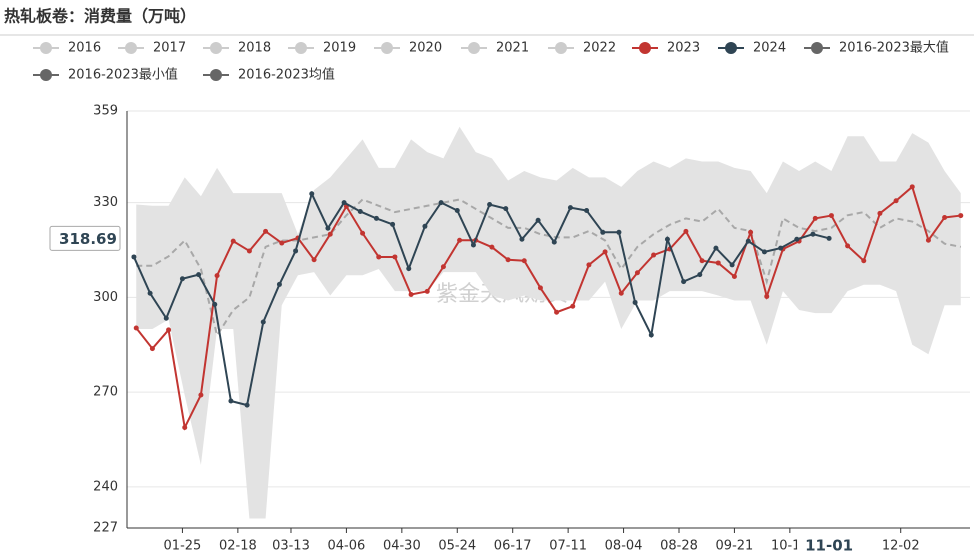 Image resolution: width=974 pixels, height=556 pixels. What do you see at coordinates (237, 48) in the screenshot?
I see `legend-item: 2018` at bounding box center [237, 48].